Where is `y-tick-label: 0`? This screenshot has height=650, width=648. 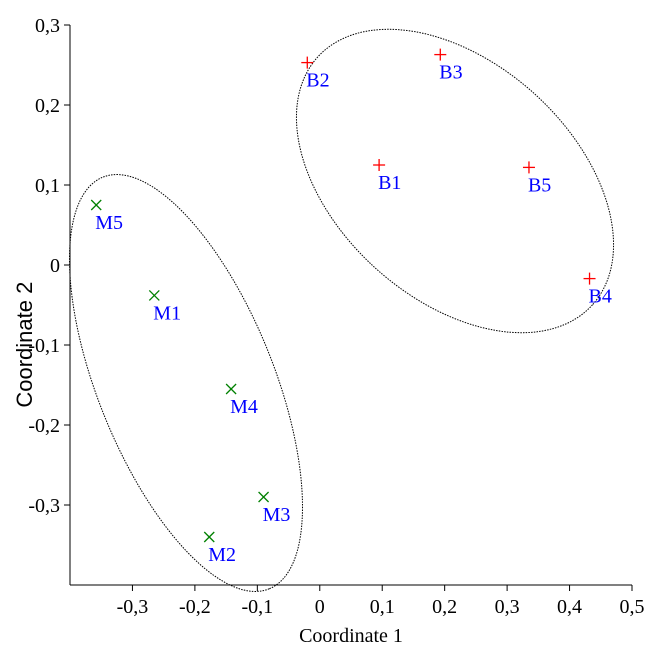
y-tick-label: 0 is located at coordinates (55, 266).